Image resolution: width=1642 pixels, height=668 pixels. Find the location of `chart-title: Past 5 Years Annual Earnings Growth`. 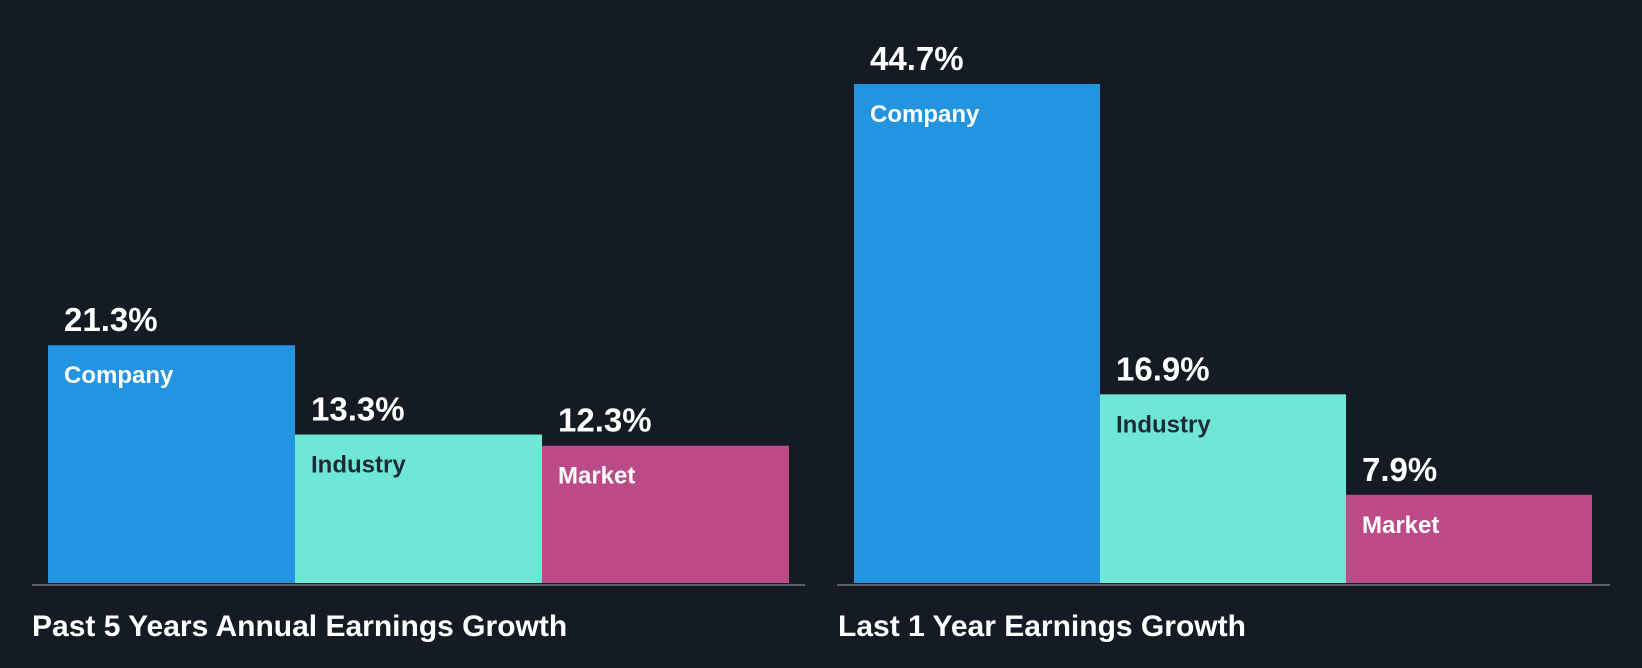

chart-title: Past 5 Years Annual Earnings Growth is located at coordinates (299, 626).